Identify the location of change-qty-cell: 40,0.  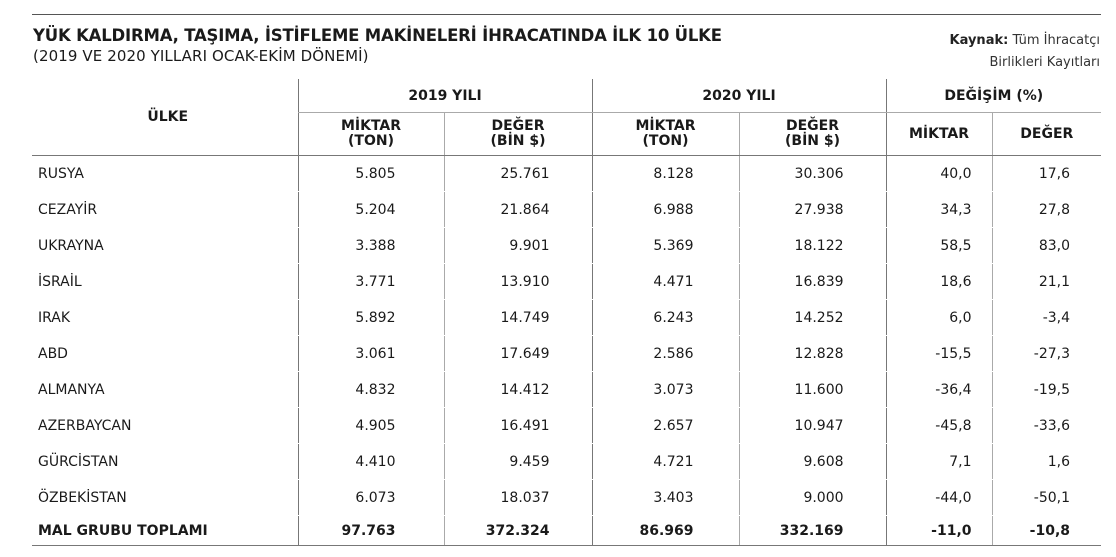
(939, 173).